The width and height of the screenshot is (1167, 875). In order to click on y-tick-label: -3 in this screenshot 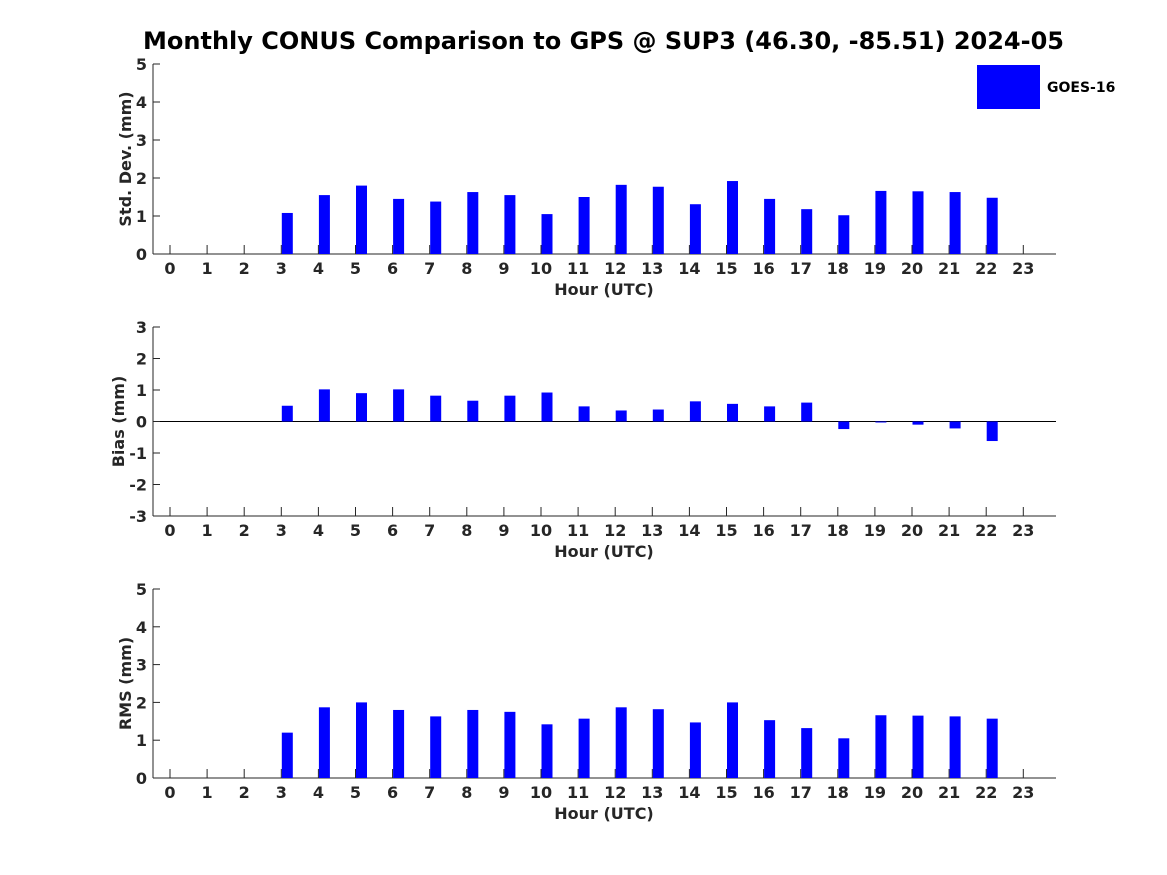, I will do `click(138, 516)`.